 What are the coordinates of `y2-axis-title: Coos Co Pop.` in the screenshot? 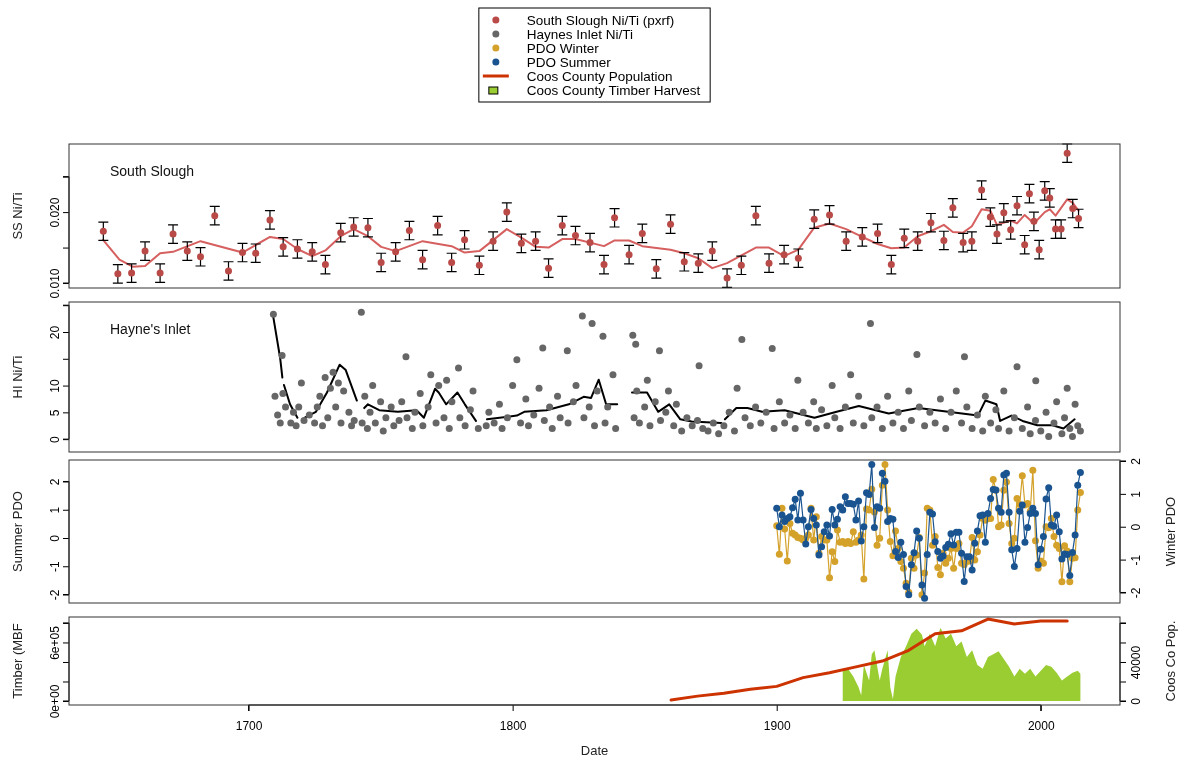 It's located at (1170, 661).